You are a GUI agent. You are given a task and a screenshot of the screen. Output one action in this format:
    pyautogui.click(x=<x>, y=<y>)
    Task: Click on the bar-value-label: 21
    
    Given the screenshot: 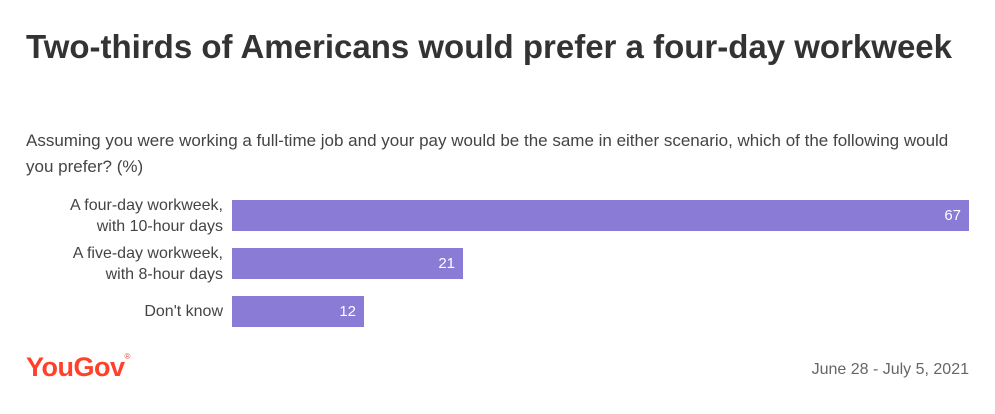 What is the action you would take?
    pyautogui.click(x=446, y=263)
    